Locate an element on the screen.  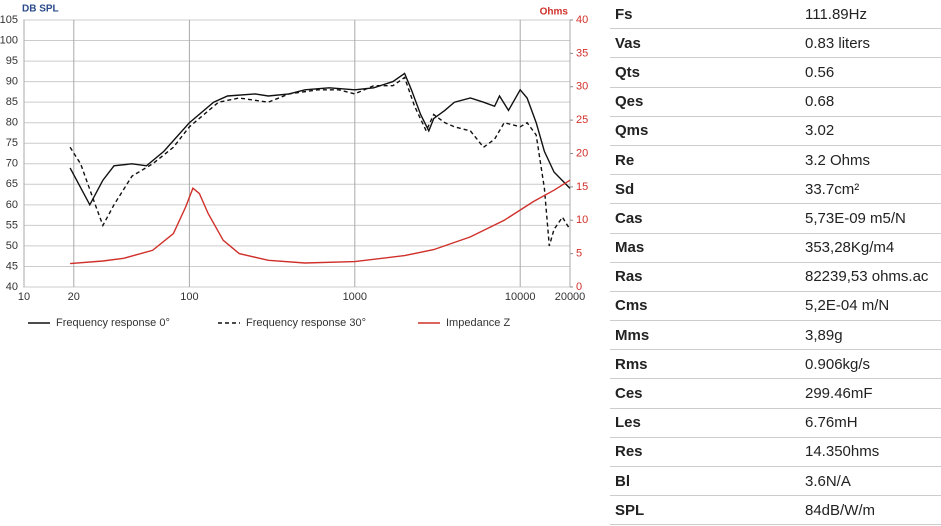
x-tick-label: 20000 is located at coordinates (570, 297).